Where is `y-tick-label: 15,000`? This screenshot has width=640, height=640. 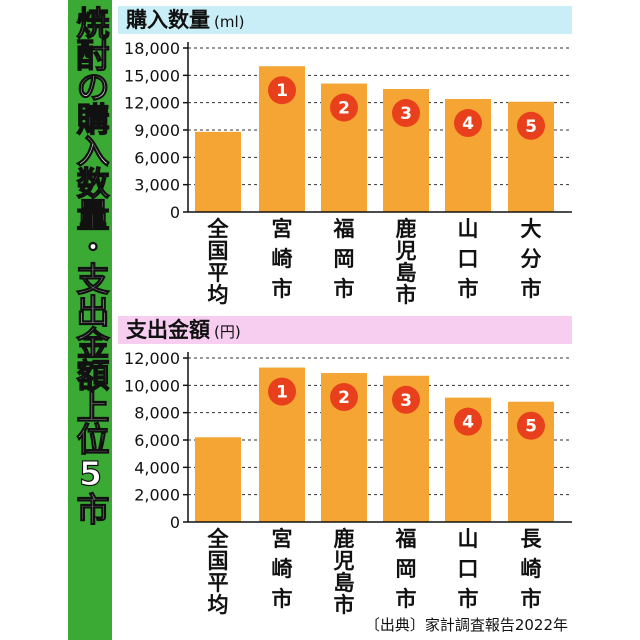
y-tick-label: 15,000 is located at coordinates (152, 75).